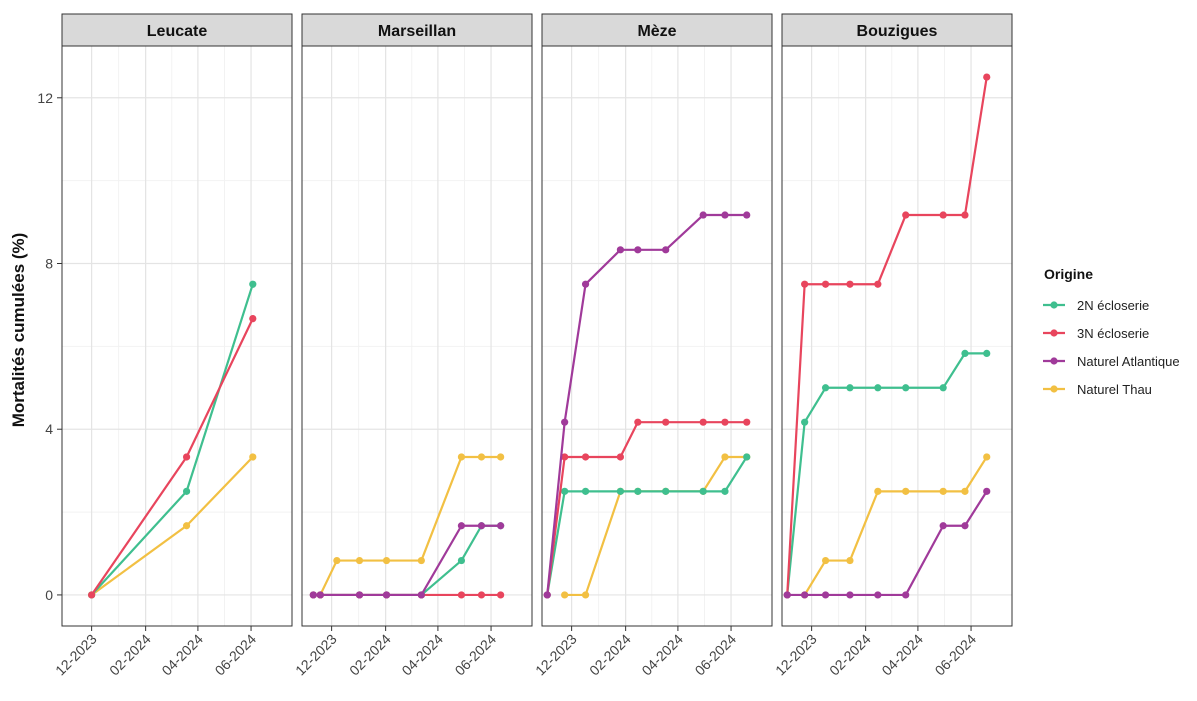 This screenshot has height=701, width=1197. What do you see at coordinates (1113, 305) in the screenshot?
I see `legend-label: 2N écloserie` at bounding box center [1113, 305].